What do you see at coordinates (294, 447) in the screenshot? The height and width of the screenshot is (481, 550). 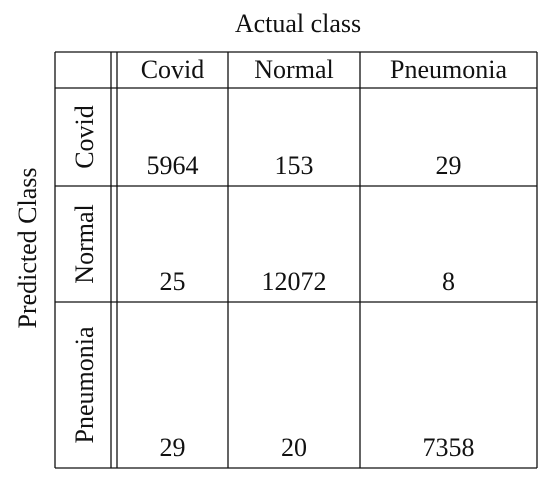 I see `cell-value: 20` at bounding box center [294, 447].